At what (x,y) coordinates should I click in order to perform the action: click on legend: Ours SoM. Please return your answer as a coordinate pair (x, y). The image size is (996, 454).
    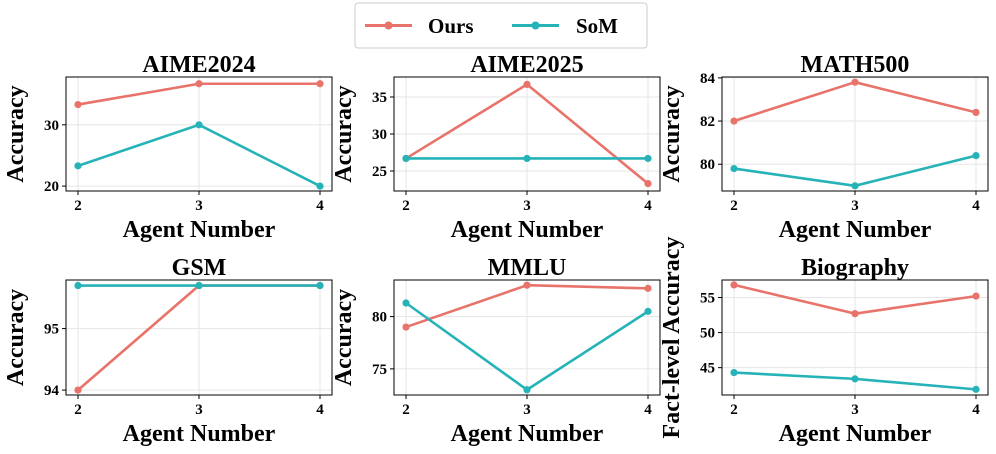
    Looking at the image, I should click on (501, 25).